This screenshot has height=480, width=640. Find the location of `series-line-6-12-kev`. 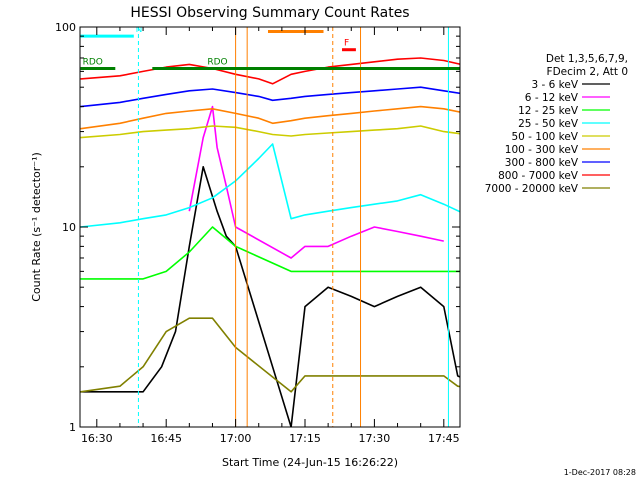

series-line-6-12-kev is located at coordinates (316, 182).